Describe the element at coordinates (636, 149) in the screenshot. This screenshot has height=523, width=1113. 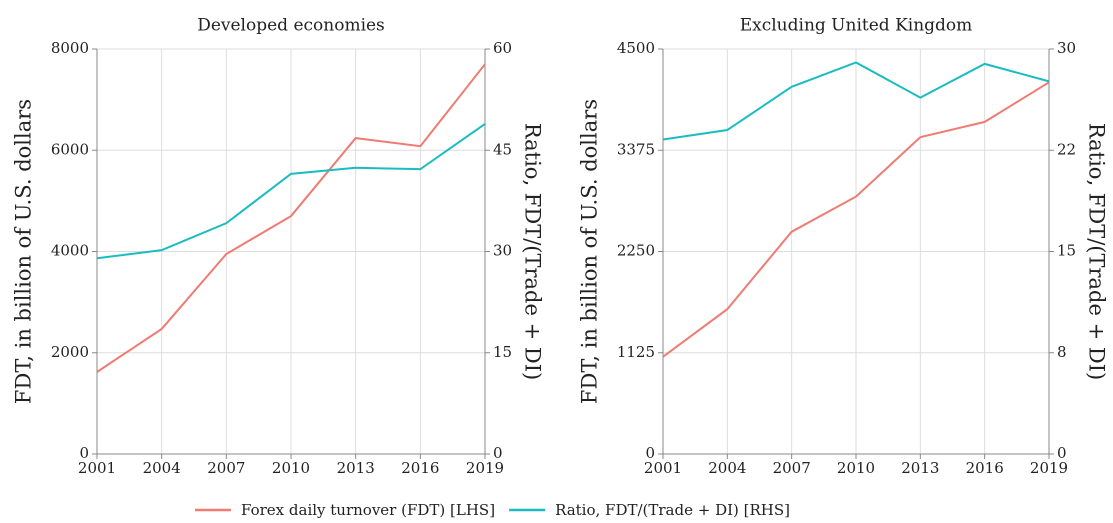
I see `y-tick-label: 3375` at that location.